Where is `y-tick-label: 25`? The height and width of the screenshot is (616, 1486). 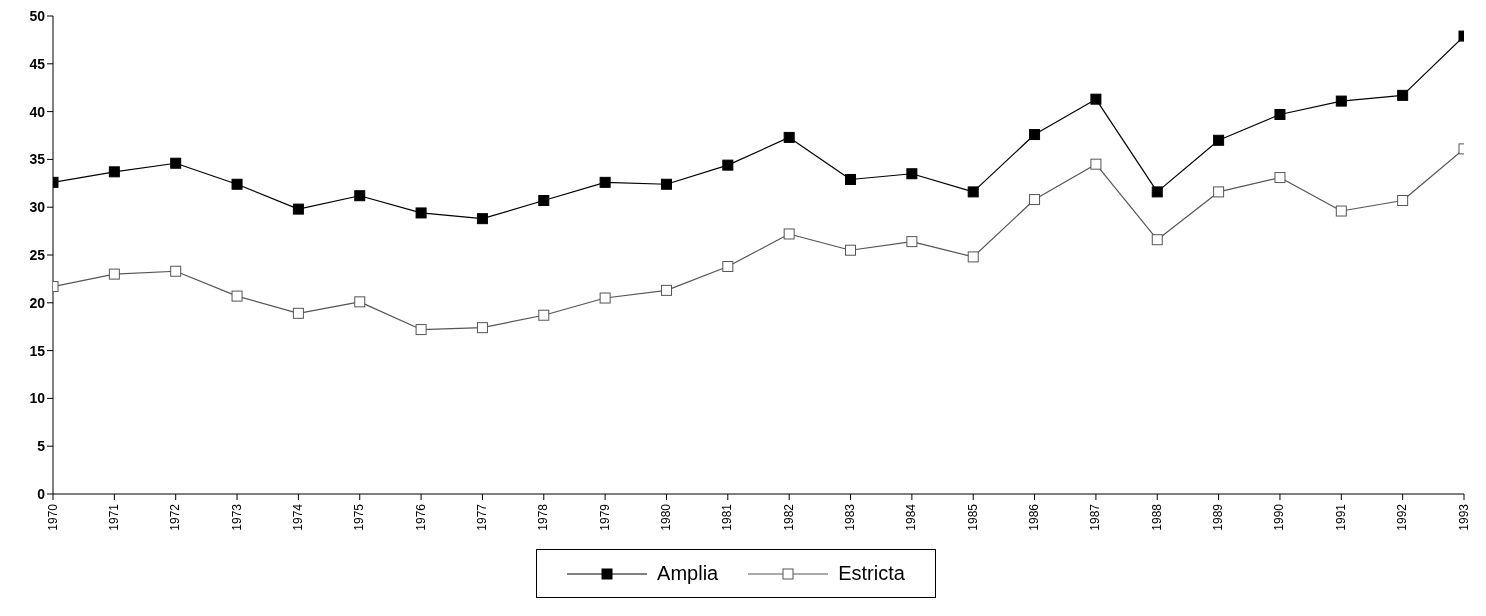
y-tick-label: 25 is located at coordinates (37, 254).